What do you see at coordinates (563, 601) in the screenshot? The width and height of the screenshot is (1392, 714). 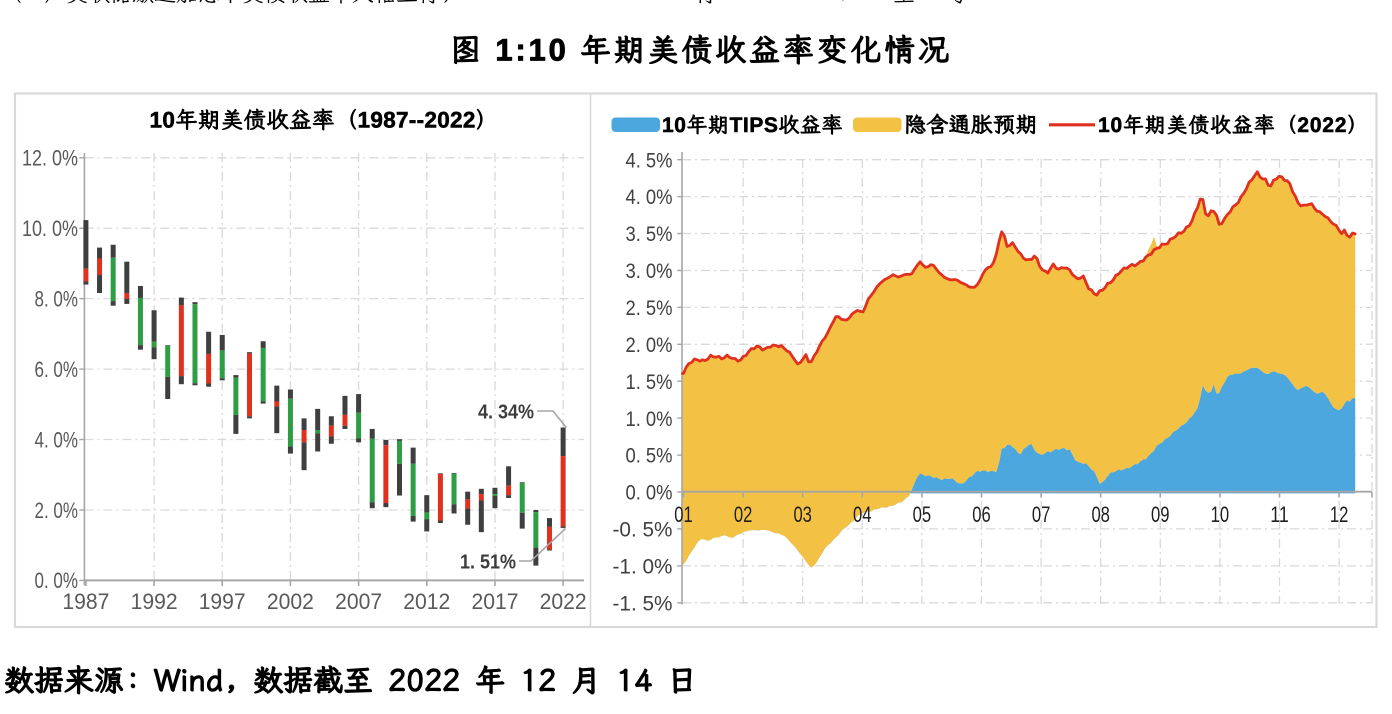 I see `svg-text: 2022` at bounding box center [563, 601].